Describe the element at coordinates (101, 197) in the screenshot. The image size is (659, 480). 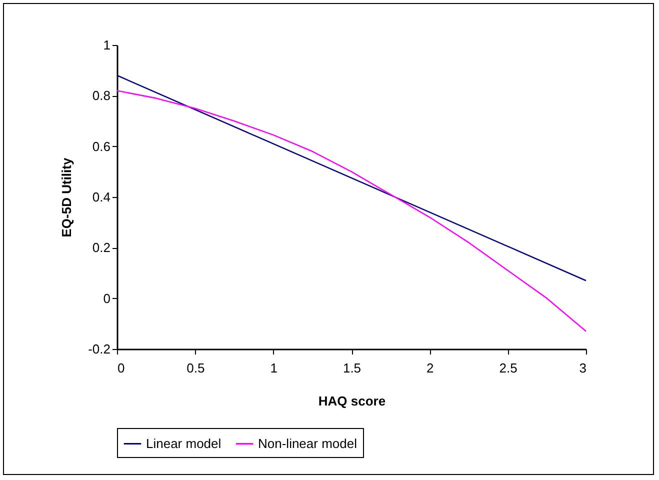
I see `y-tick-label: 0.4` at that location.